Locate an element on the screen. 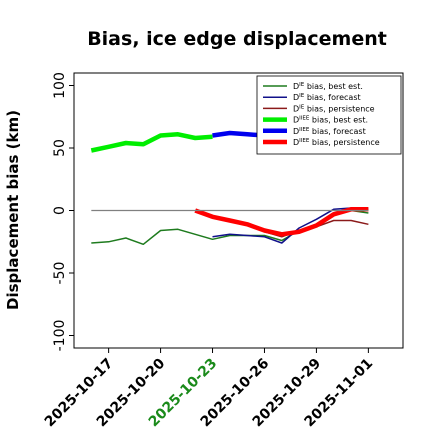  legend-entry-0: DIE bias, best est. is located at coordinates (328, 86).